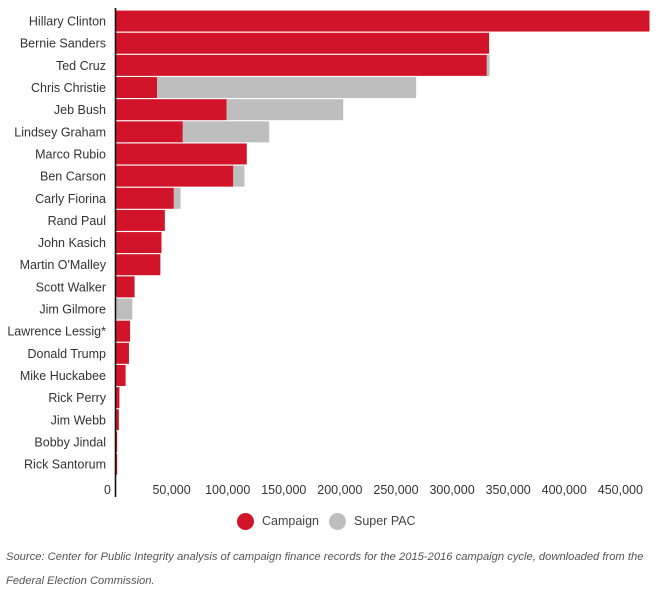 The height and width of the screenshot is (593, 661). Describe the element at coordinates (116, 464) in the screenshot. I see `bar-campaign-rick-santorum` at that location.